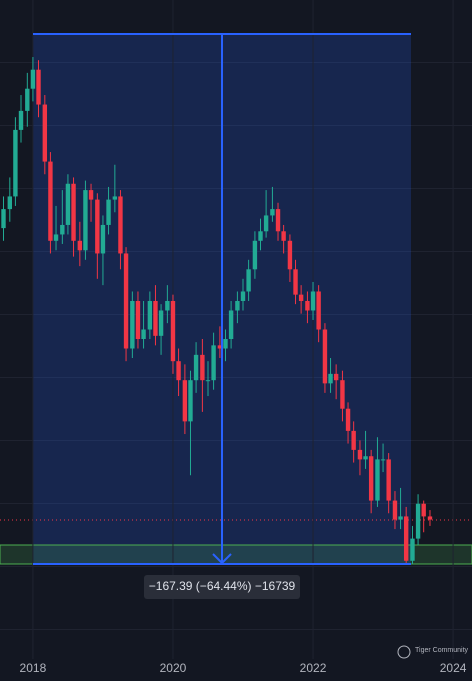  Describe the element at coordinates (404, 652) in the screenshot. I see `logo` at that location.